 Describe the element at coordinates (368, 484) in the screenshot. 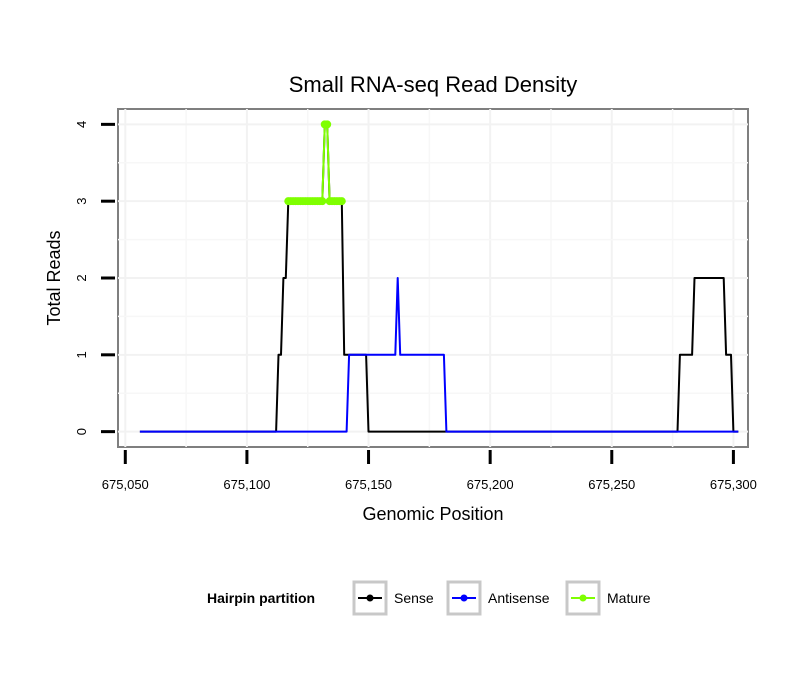

I see `x-tick-label: 675,150` at that location.